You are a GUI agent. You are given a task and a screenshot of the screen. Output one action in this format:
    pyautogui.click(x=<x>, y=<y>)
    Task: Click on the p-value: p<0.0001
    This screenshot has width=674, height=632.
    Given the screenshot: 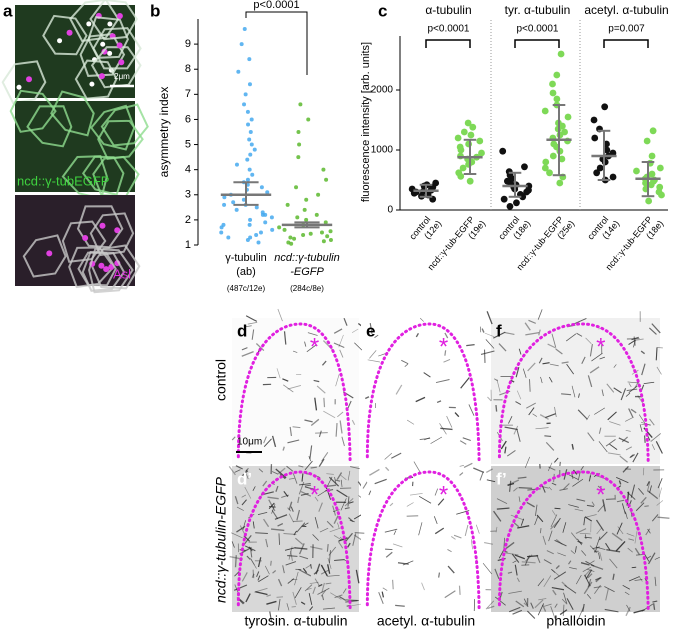 What is the action you would take?
    pyautogui.click(x=538, y=29)
    